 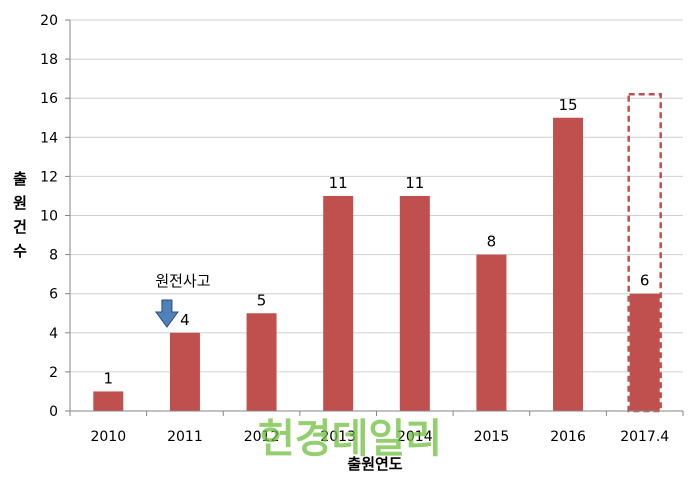 I want to click on x-tick-label: 2017.4, so click(x=644, y=437).